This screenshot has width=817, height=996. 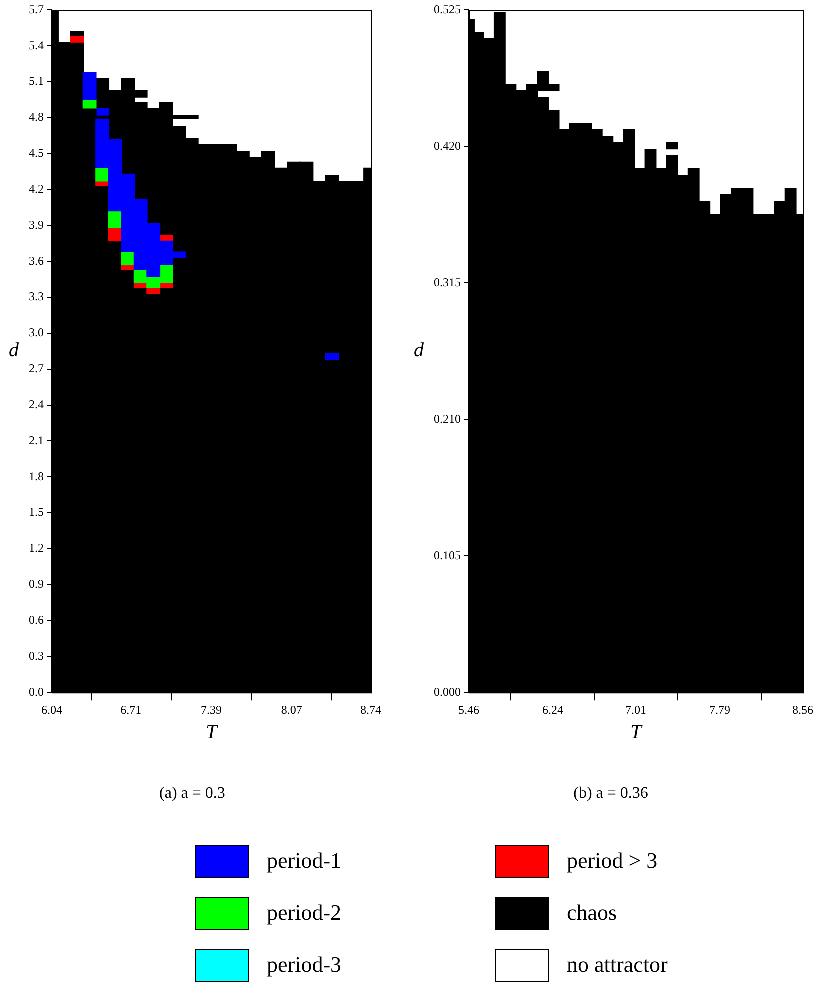 What do you see at coordinates (36, 619) in the screenshot?
I see `y-tick-label: 0.6` at bounding box center [36, 619].